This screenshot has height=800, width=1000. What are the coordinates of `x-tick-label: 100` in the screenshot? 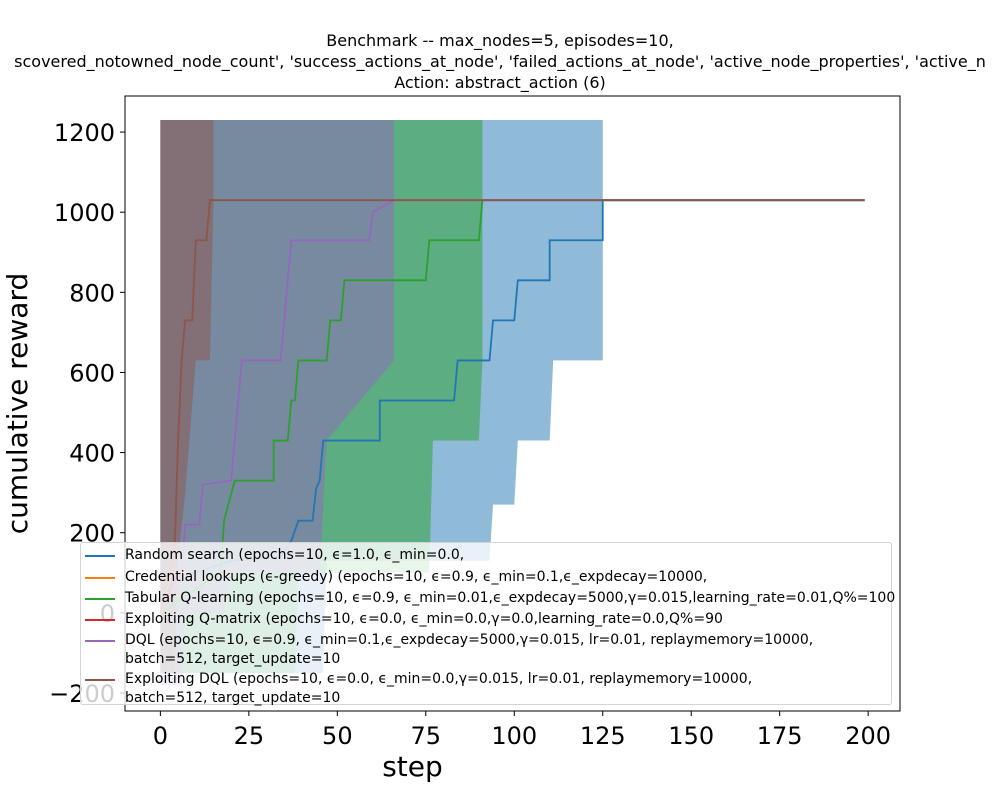 It's located at (514, 736).